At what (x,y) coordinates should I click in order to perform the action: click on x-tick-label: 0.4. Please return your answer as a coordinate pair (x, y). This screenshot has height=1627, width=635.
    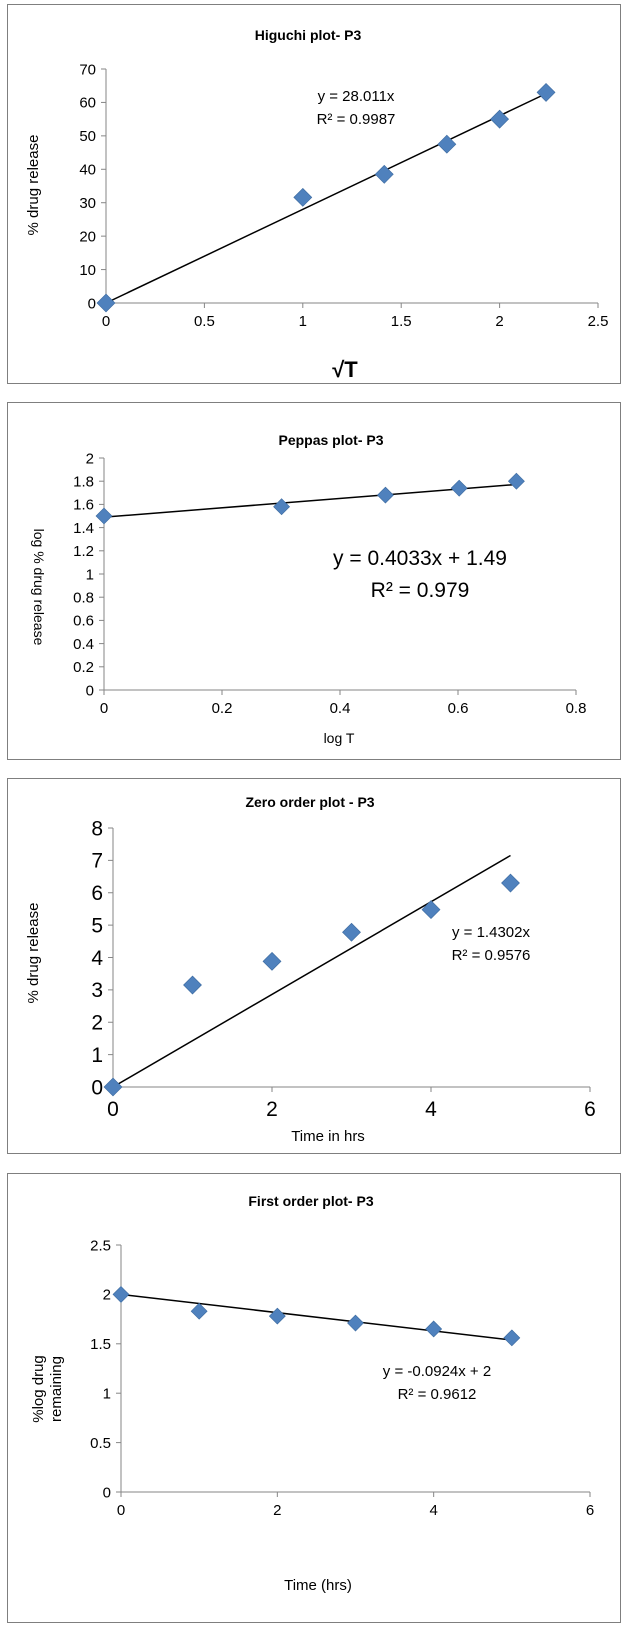
    Looking at the image, I should click on (340, 708).